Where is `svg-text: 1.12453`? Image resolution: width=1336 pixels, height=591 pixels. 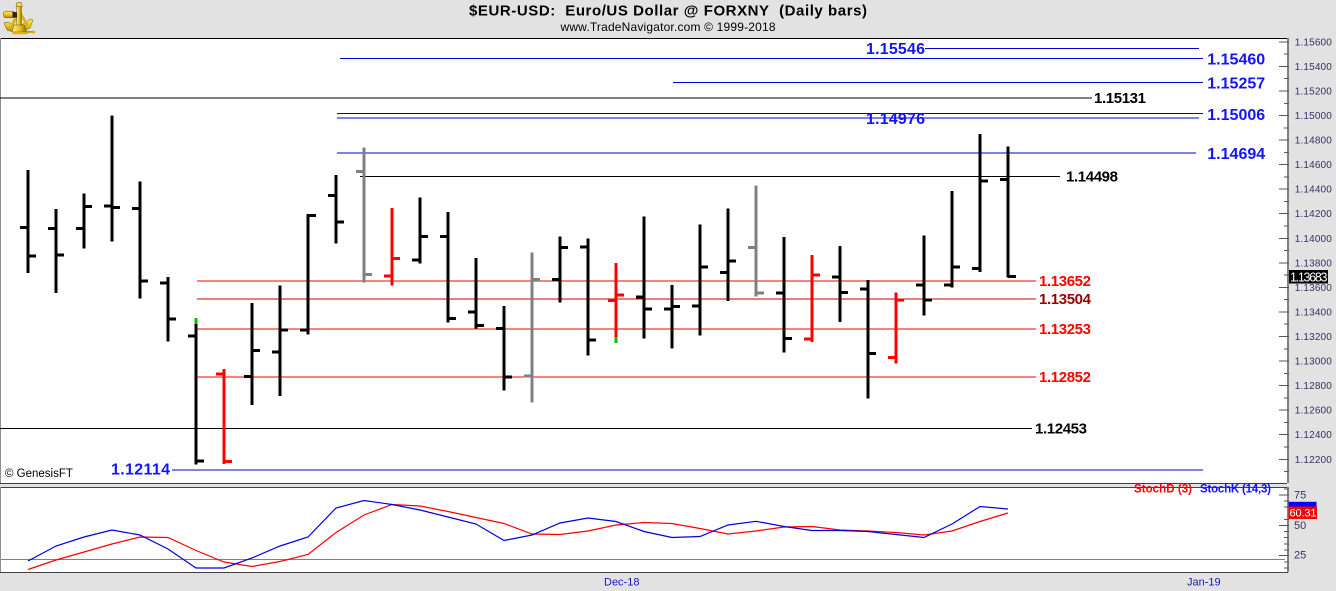 svg-text: 1.12453 is located at coordinates (1061, 429).